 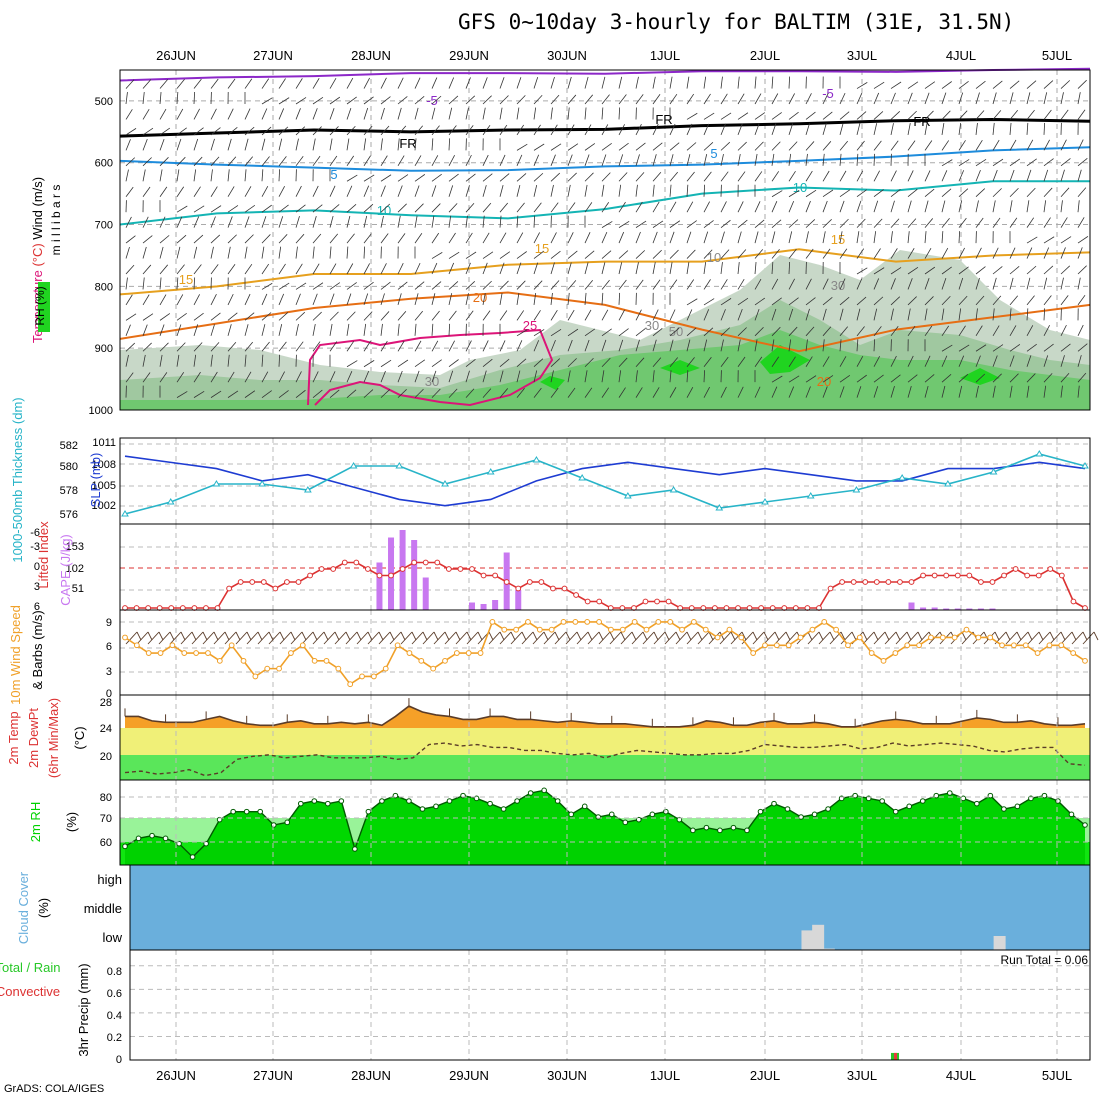 What do you see at coordinates (605, 830) in the screenshot?
I see `rh-band-mid` at bounding box center [605, 830].